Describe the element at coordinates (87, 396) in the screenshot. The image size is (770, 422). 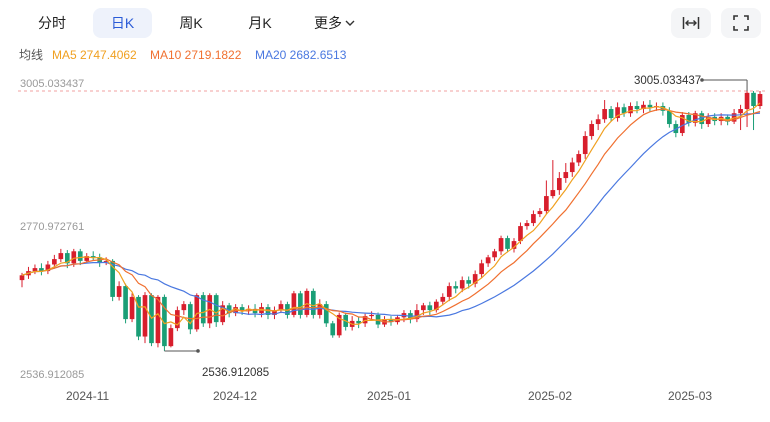
I see `x-tick-label: 2024-11` at that location.